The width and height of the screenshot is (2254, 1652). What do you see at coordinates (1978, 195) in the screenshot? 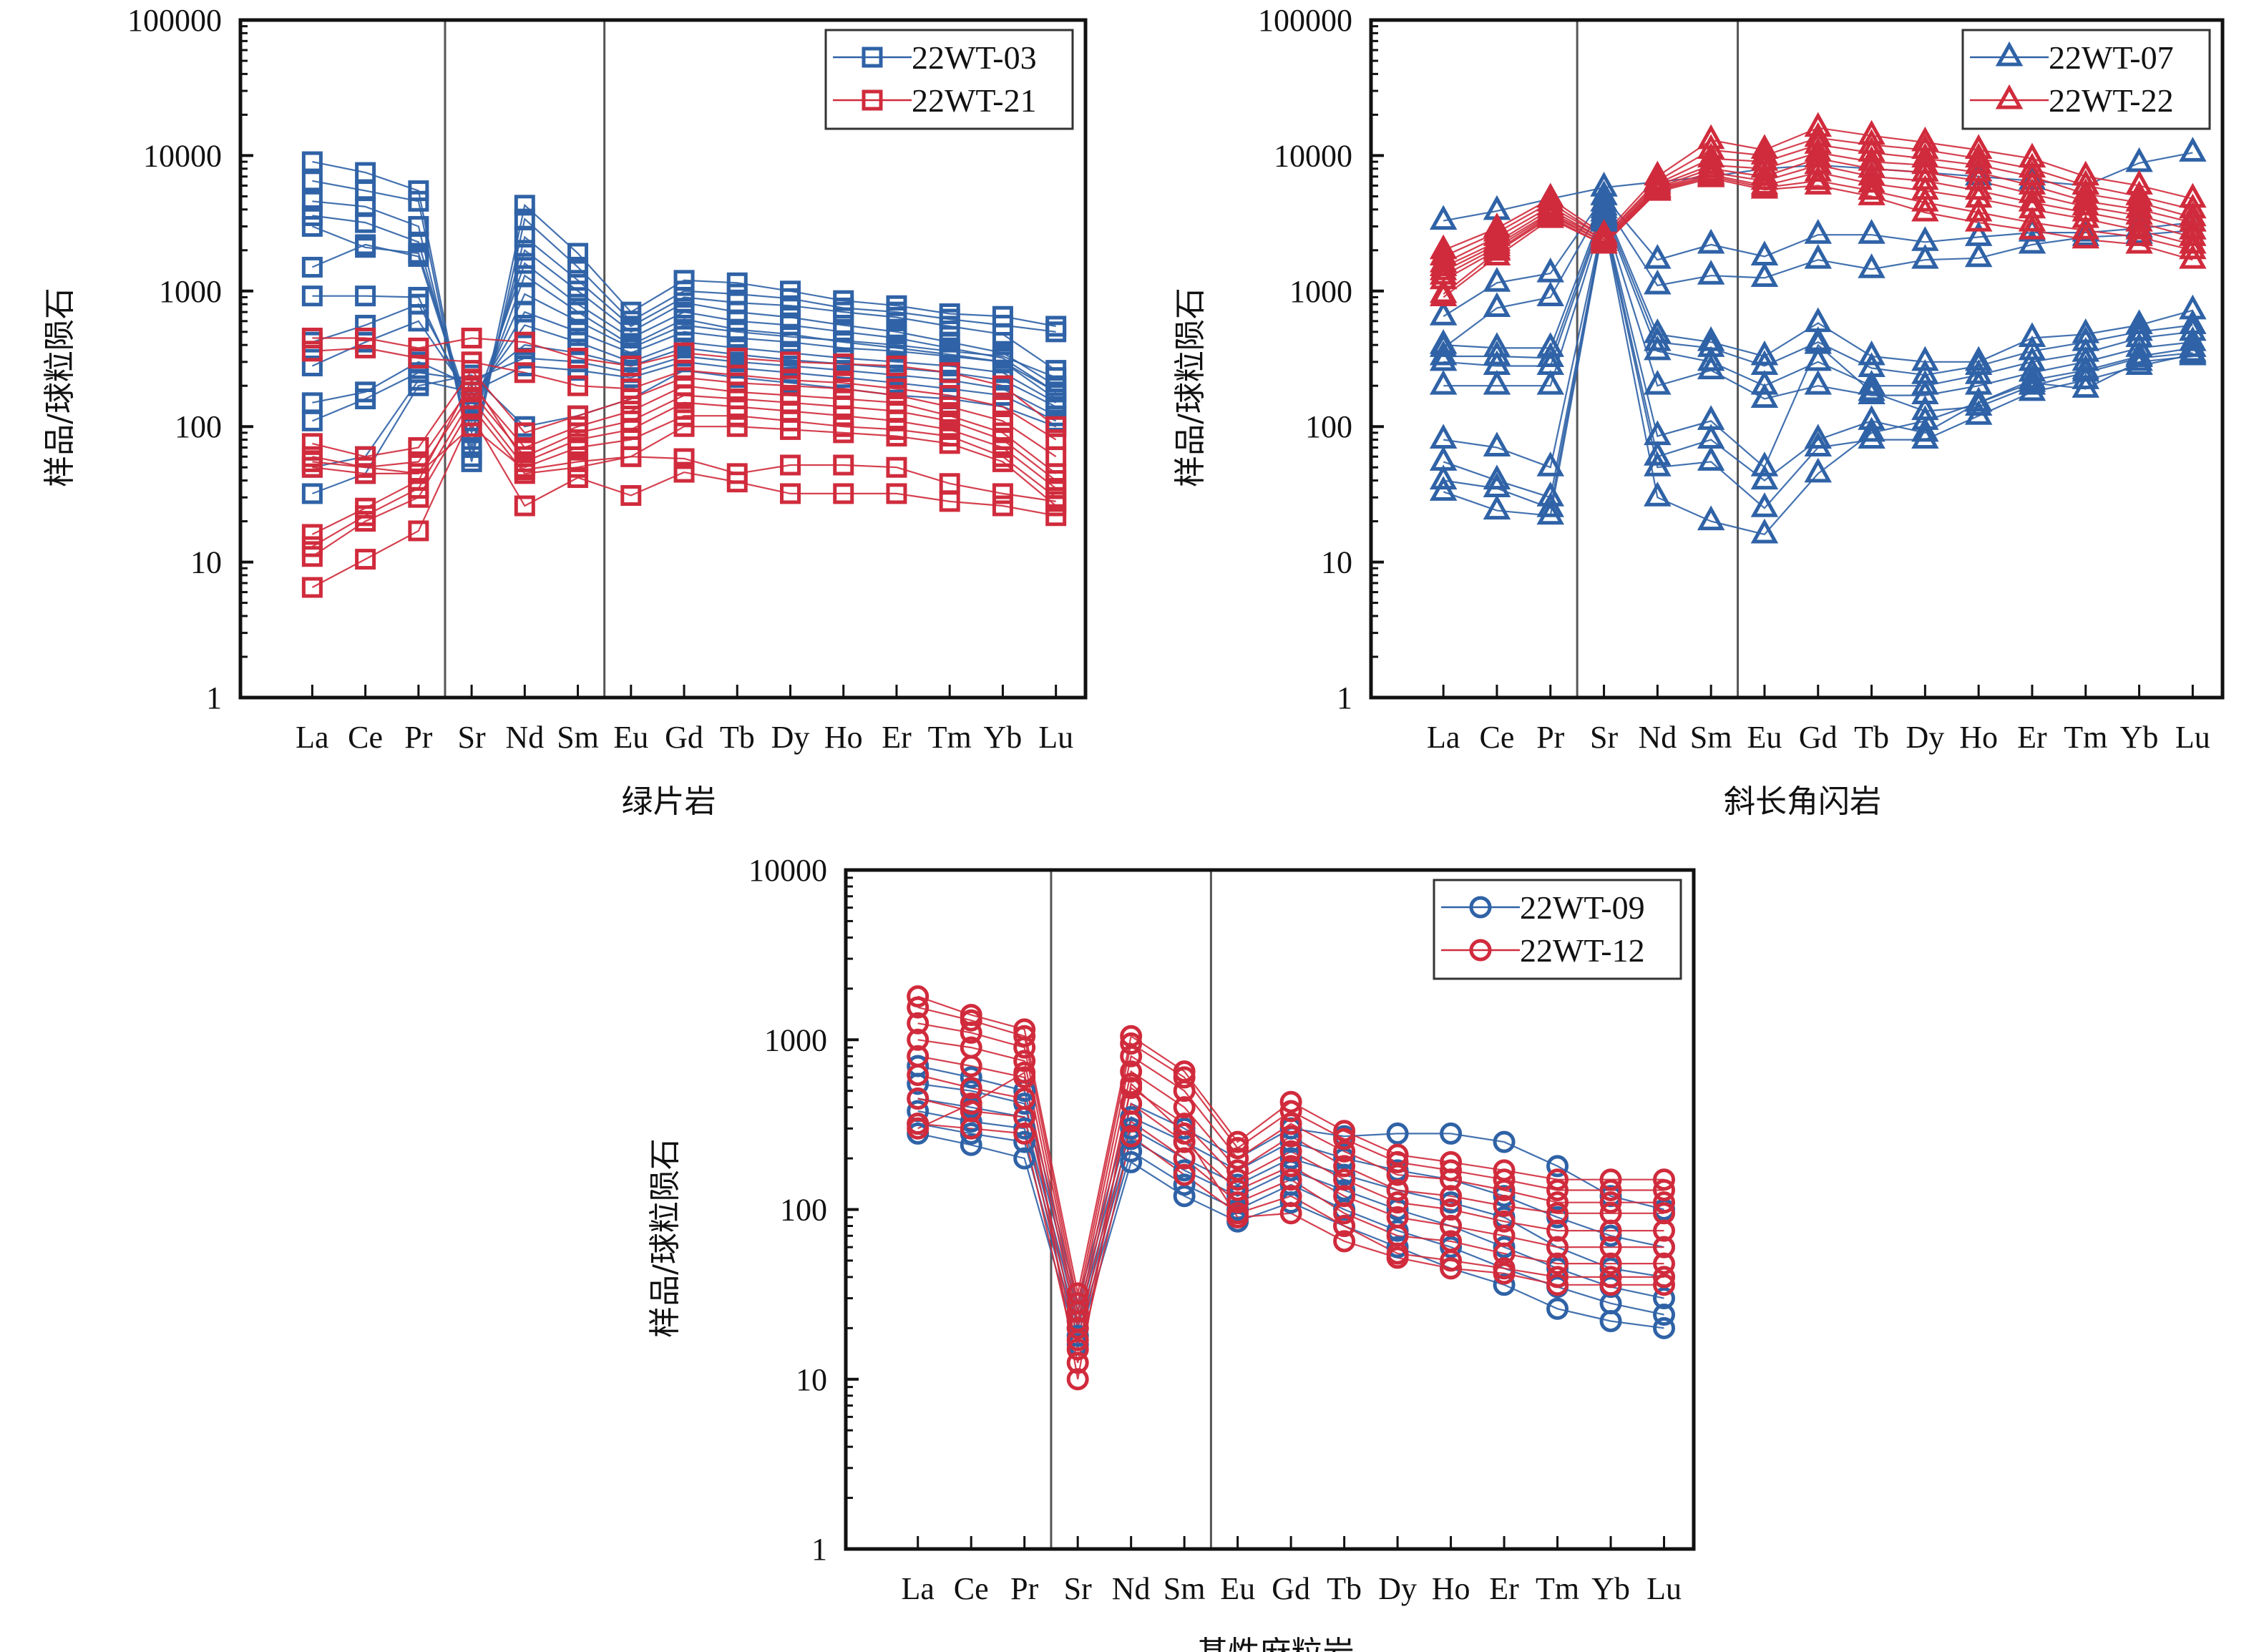
I see `data-point-22WT-22-Ho` at bounding box center [1978, 195].